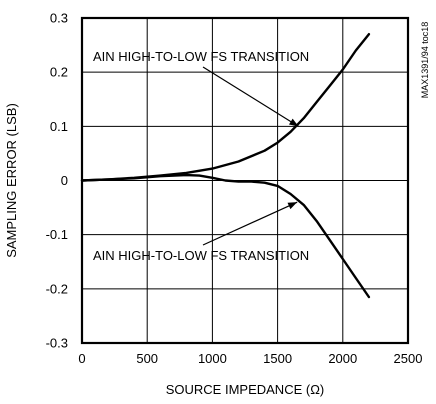 This screenshot has height=404, width=436. I want to click on x-tick-label: 2000, so click(342, 358).